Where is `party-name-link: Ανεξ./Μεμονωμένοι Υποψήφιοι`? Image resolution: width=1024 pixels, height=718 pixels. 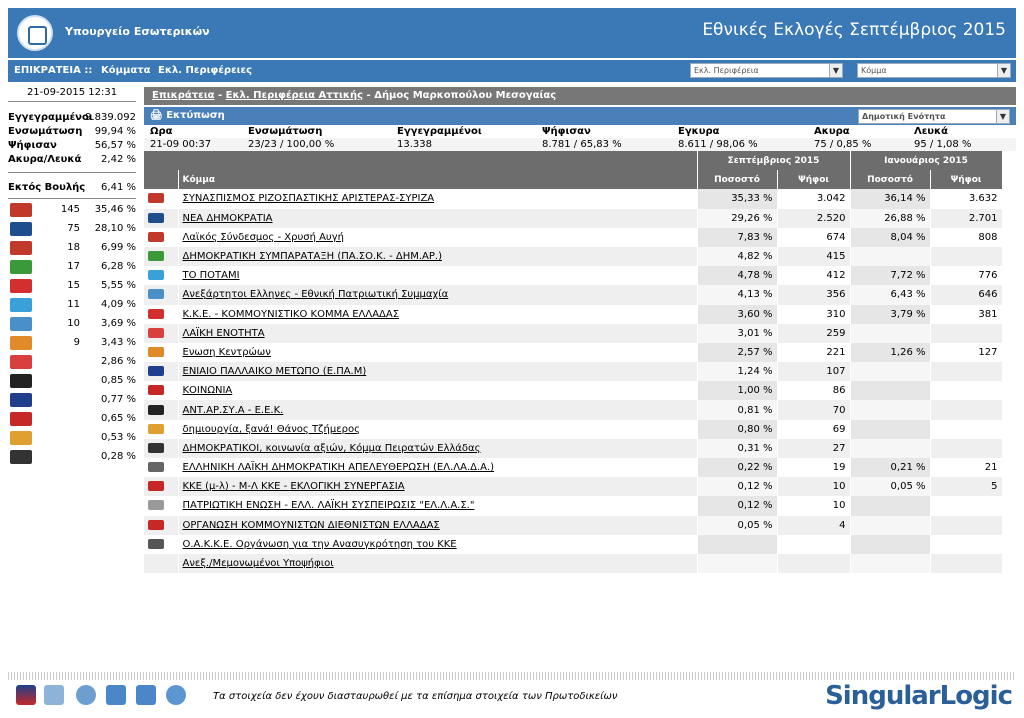 party-name-link: Ανεξ./Μεμονωμένοι Υποψήφιοι is located at coordinates (258, 564).